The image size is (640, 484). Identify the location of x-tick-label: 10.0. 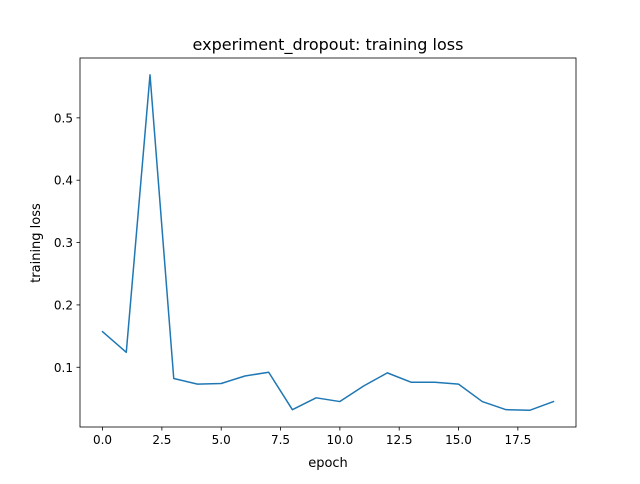
(340, 440).